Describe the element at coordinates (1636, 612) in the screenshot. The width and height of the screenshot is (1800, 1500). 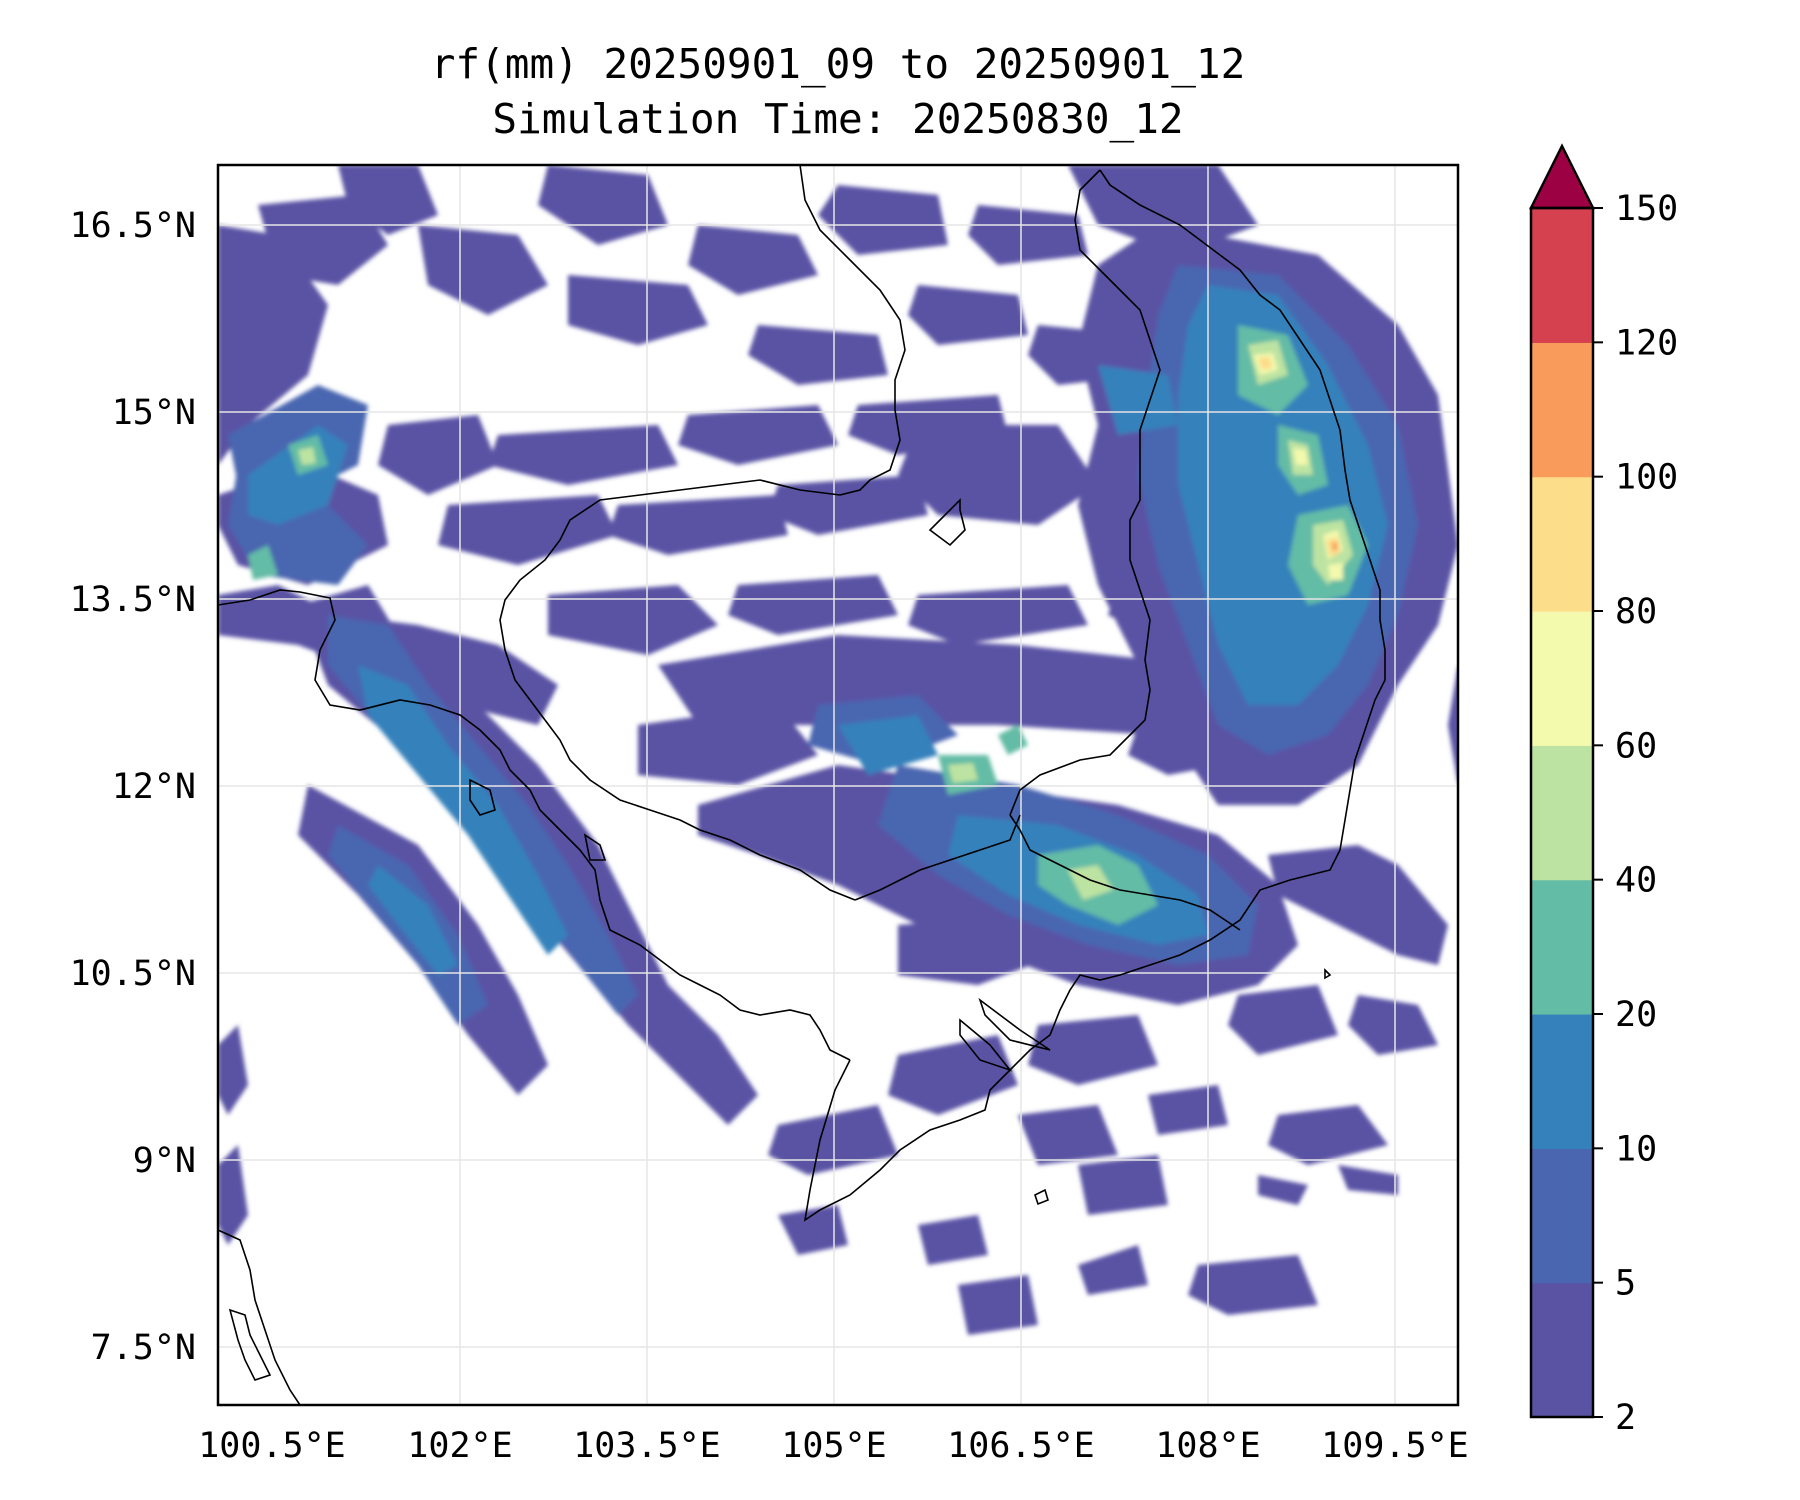
I see `colorbar-tick-label: 80` at that location.